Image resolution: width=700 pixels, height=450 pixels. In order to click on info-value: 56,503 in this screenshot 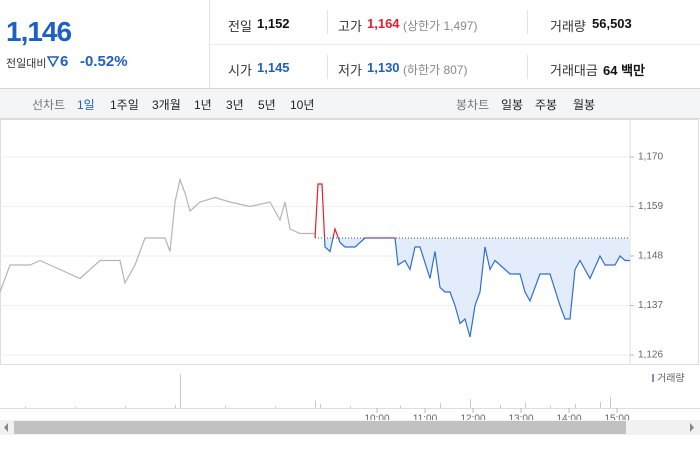, I will do `click(612, 23)`.